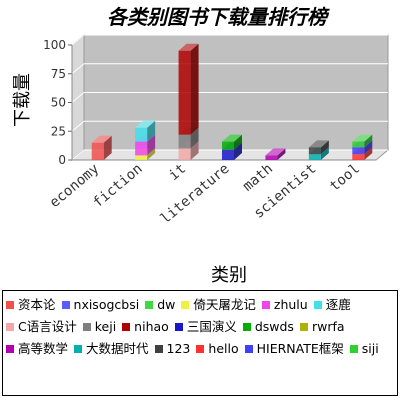 The width and height of the screenshot is (400, 400). What do you see at coordinates (338, 304) in the screenshot?
I see `legend-label: 逐鹿` at bounding box center [338, 304].